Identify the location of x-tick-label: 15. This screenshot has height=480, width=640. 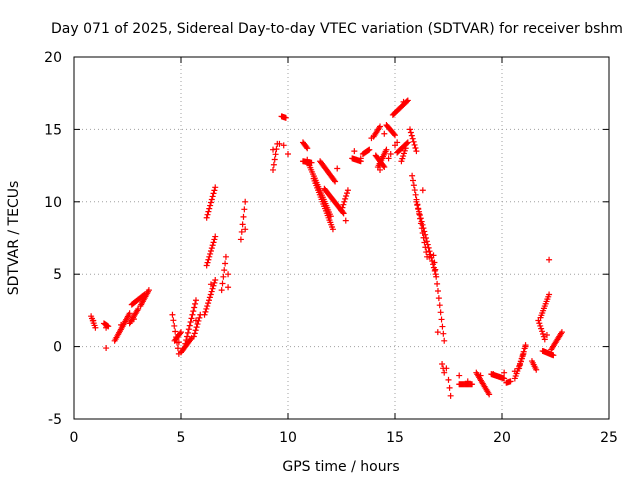
(395, 438).